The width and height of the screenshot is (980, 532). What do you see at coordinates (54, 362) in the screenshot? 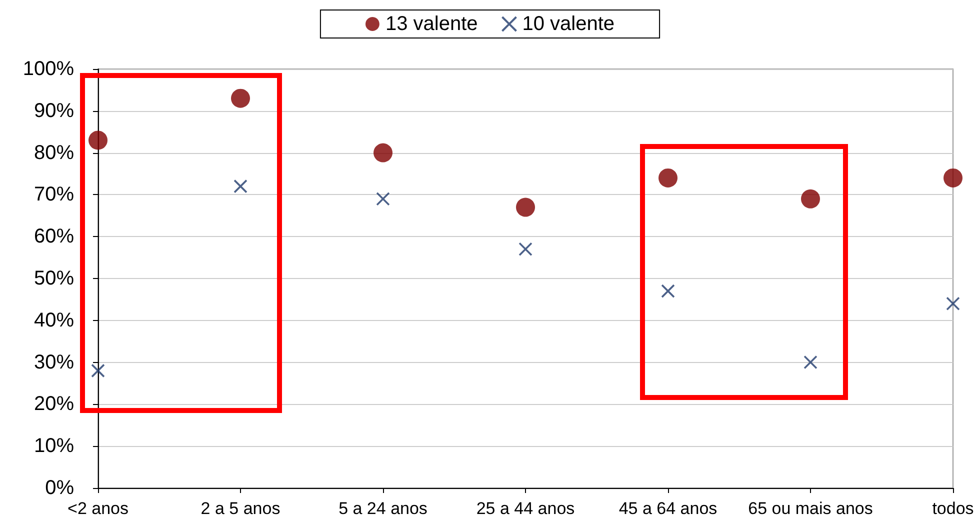
I see `y-tick-label: 30%` at bounding box center [54, 362].